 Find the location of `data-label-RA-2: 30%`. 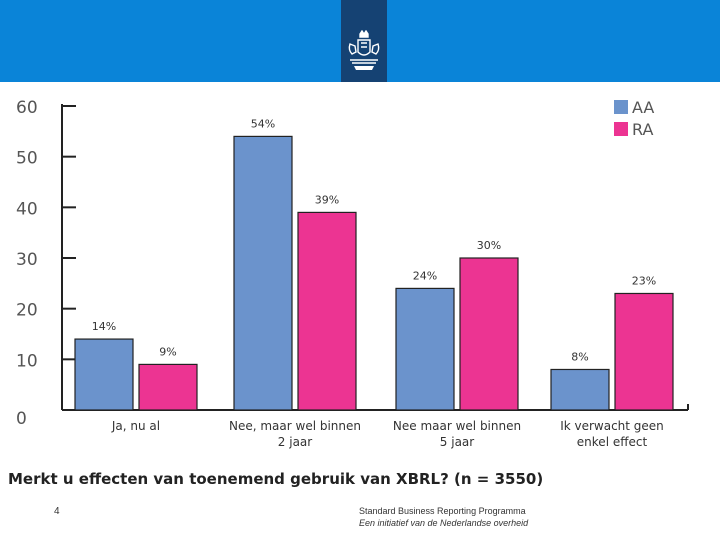

data-label-RA-2: 30% is located at coordinates (489, 245).